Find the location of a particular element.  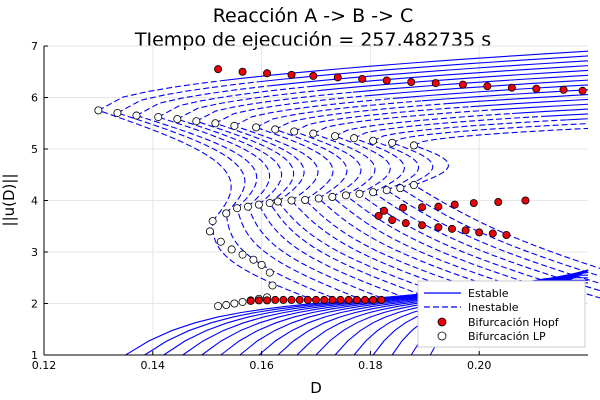

legend-hopf-swatch is located at coordinates (442, 322).